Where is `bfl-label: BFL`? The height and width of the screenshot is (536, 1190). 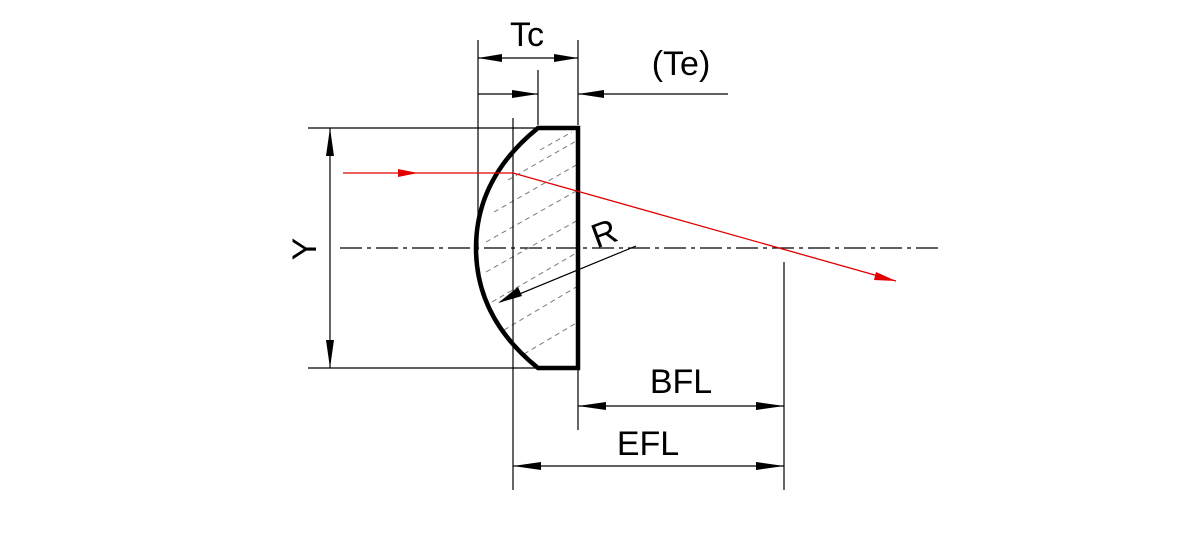
bfl-label: BFL is located at coordinates (681, 382).